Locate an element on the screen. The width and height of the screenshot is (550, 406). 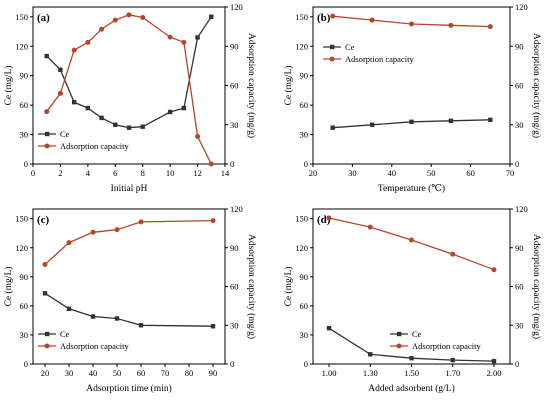
x-tick-label: 1.00 is located at coordinates (329, 373).